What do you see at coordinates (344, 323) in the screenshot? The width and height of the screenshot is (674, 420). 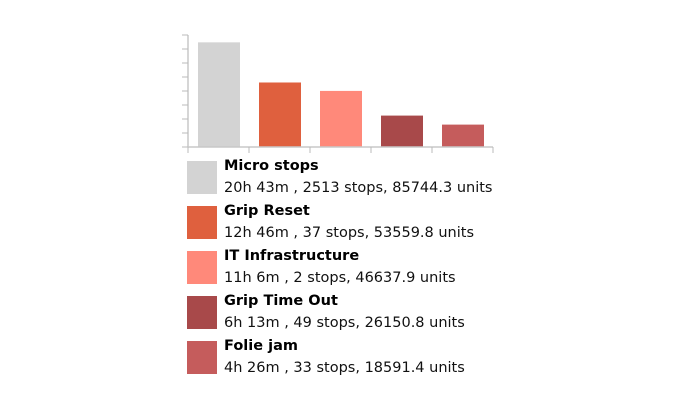 I see `legend-detail: 6h 13m , 49 stops, 26150.8 units` at bounding box center [344, 323].